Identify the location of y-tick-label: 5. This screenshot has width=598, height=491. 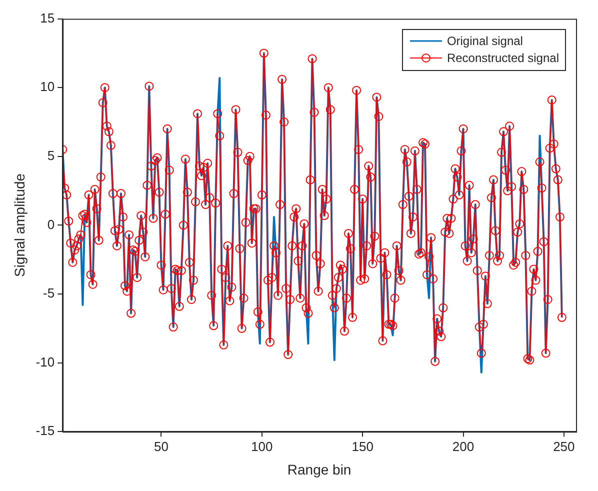
(51, 155).